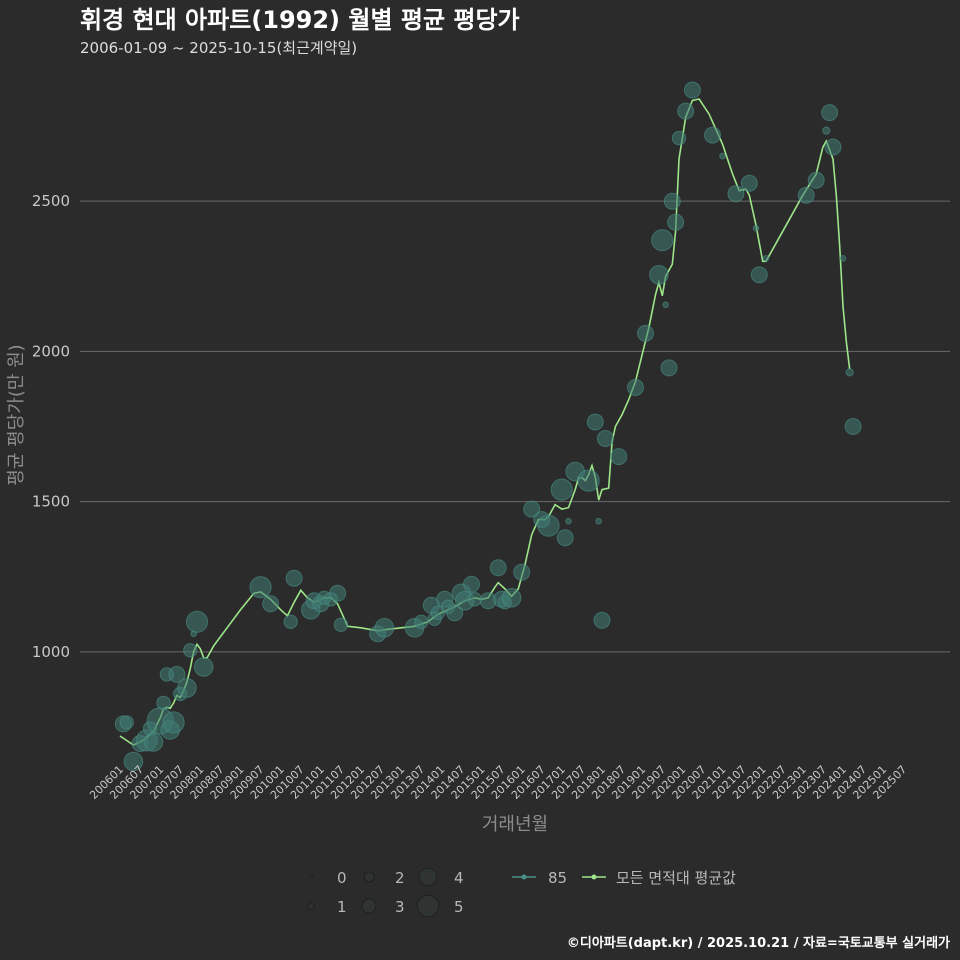  I want to click on x-axis-title: 거래년월, so click(515, 824).